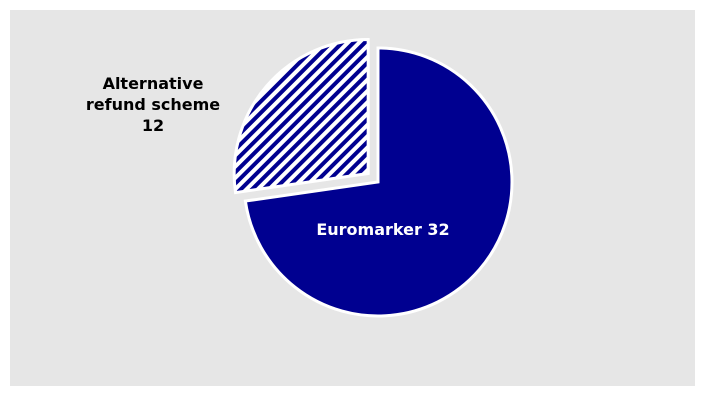 Image resolution: width=705 pixels, height=396 pixels. Describe the element at coordinates (153, 104) in the screenshot. I see `slice-label-alternative-line2: refund scheme` at that location.